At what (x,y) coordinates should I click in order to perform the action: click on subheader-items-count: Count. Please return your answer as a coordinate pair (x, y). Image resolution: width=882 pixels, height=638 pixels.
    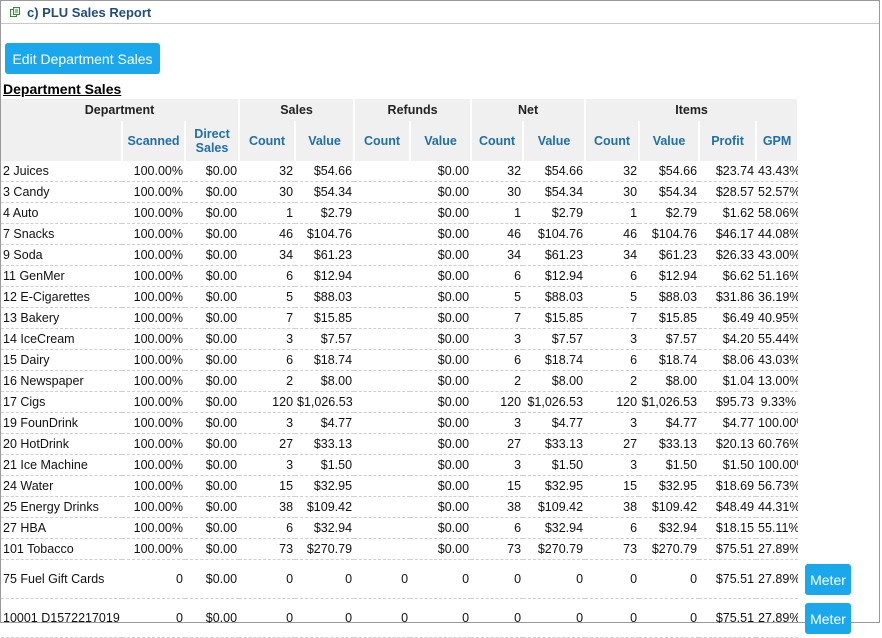
    Looking at the image, I should click on (613, 141).